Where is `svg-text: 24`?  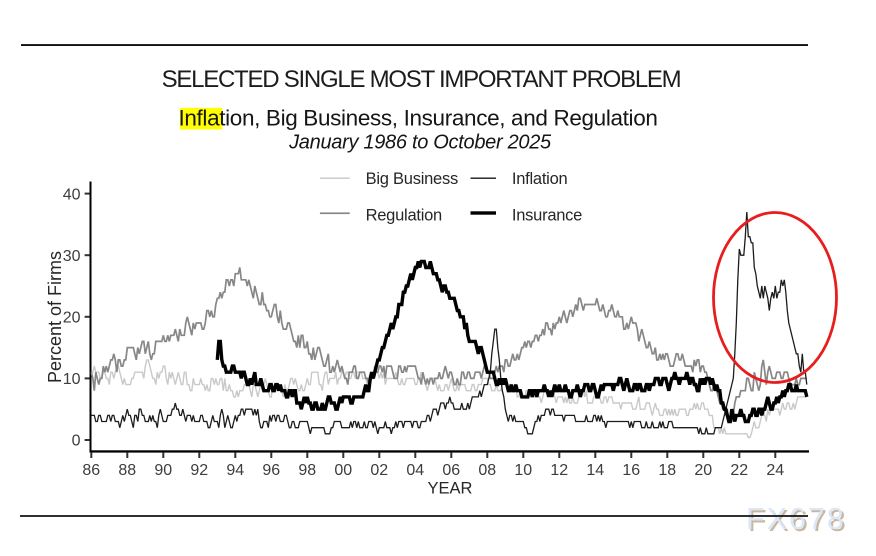 svg-text: 24 is located at coordinates (775, 470).